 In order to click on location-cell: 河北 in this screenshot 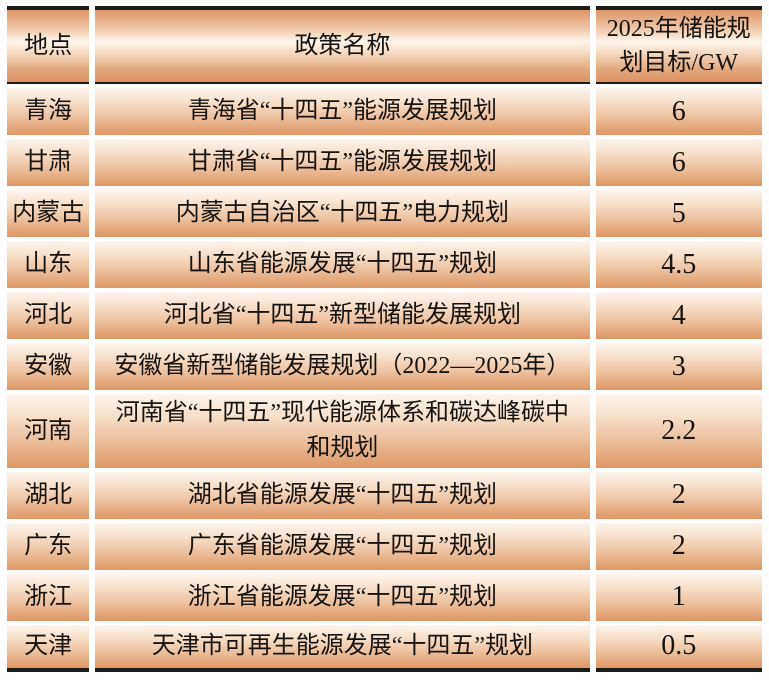, I will do `click(48, 316)`.